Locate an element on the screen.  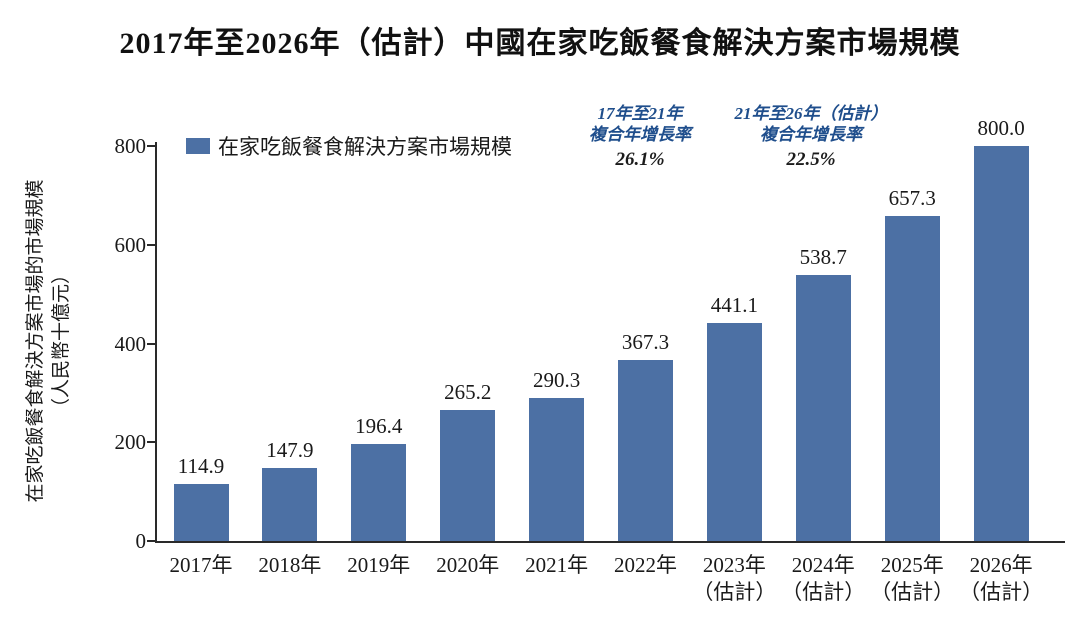
y-tick-label: 400 is located at coordinates (130, 343).